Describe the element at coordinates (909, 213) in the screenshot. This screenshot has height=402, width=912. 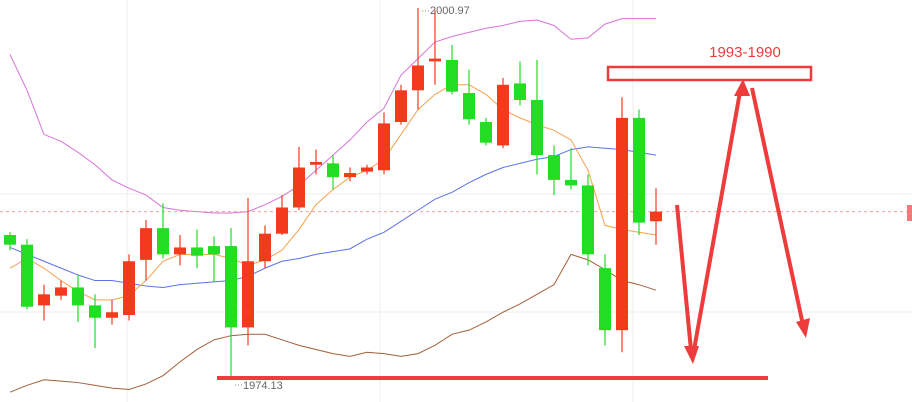
I see `price-marker` at that location.